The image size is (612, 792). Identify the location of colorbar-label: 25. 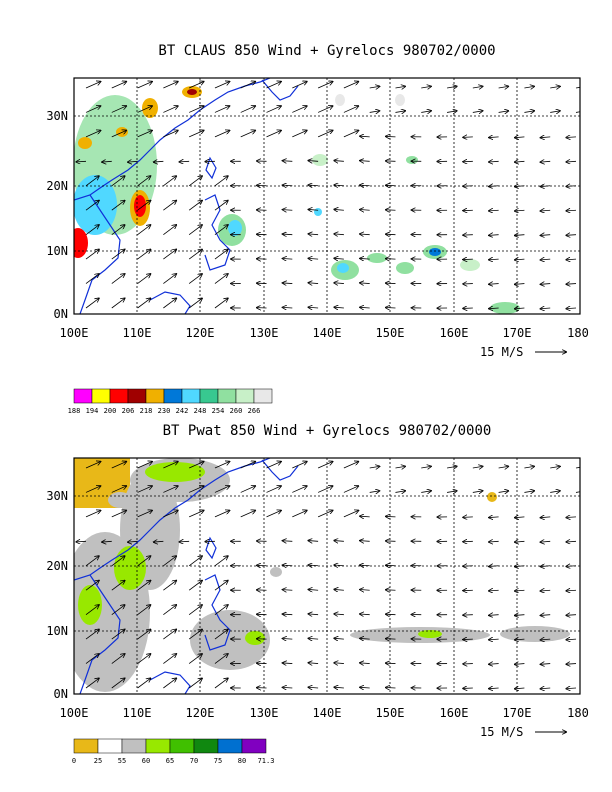
(98, 761).